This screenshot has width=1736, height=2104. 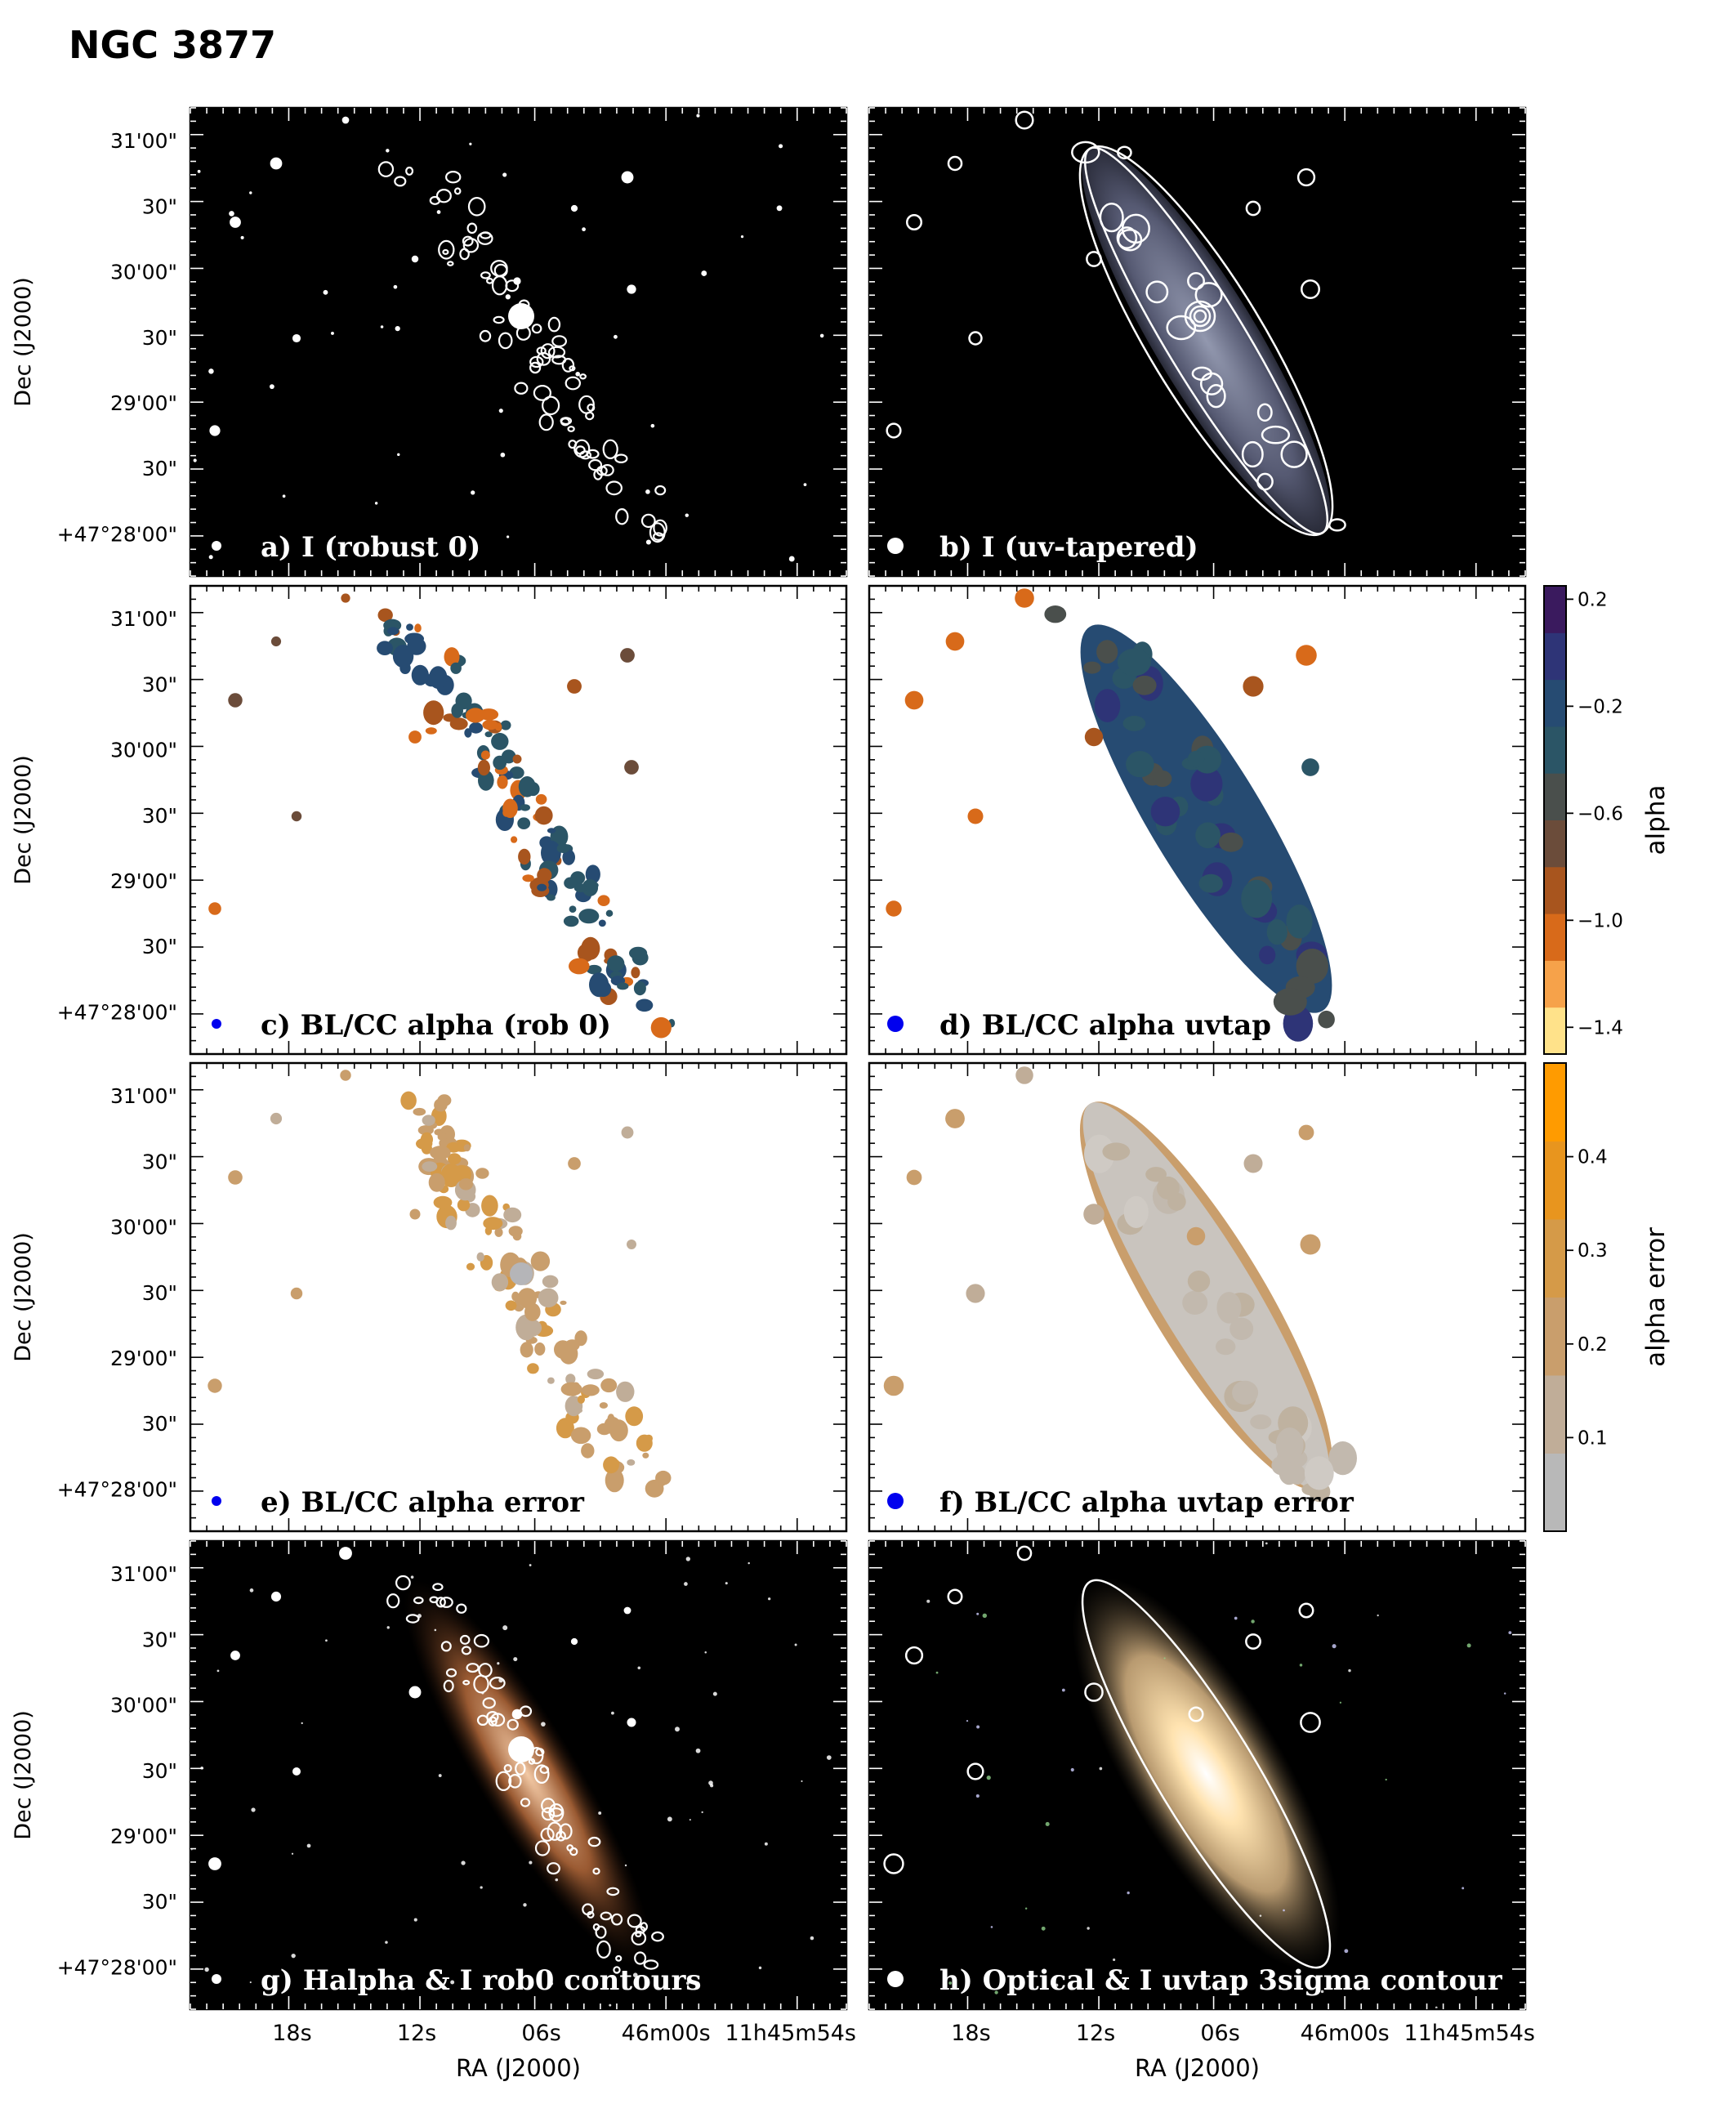 I want to click on y-axis-label: Dec (J2000), so click(x=24, y=1297).